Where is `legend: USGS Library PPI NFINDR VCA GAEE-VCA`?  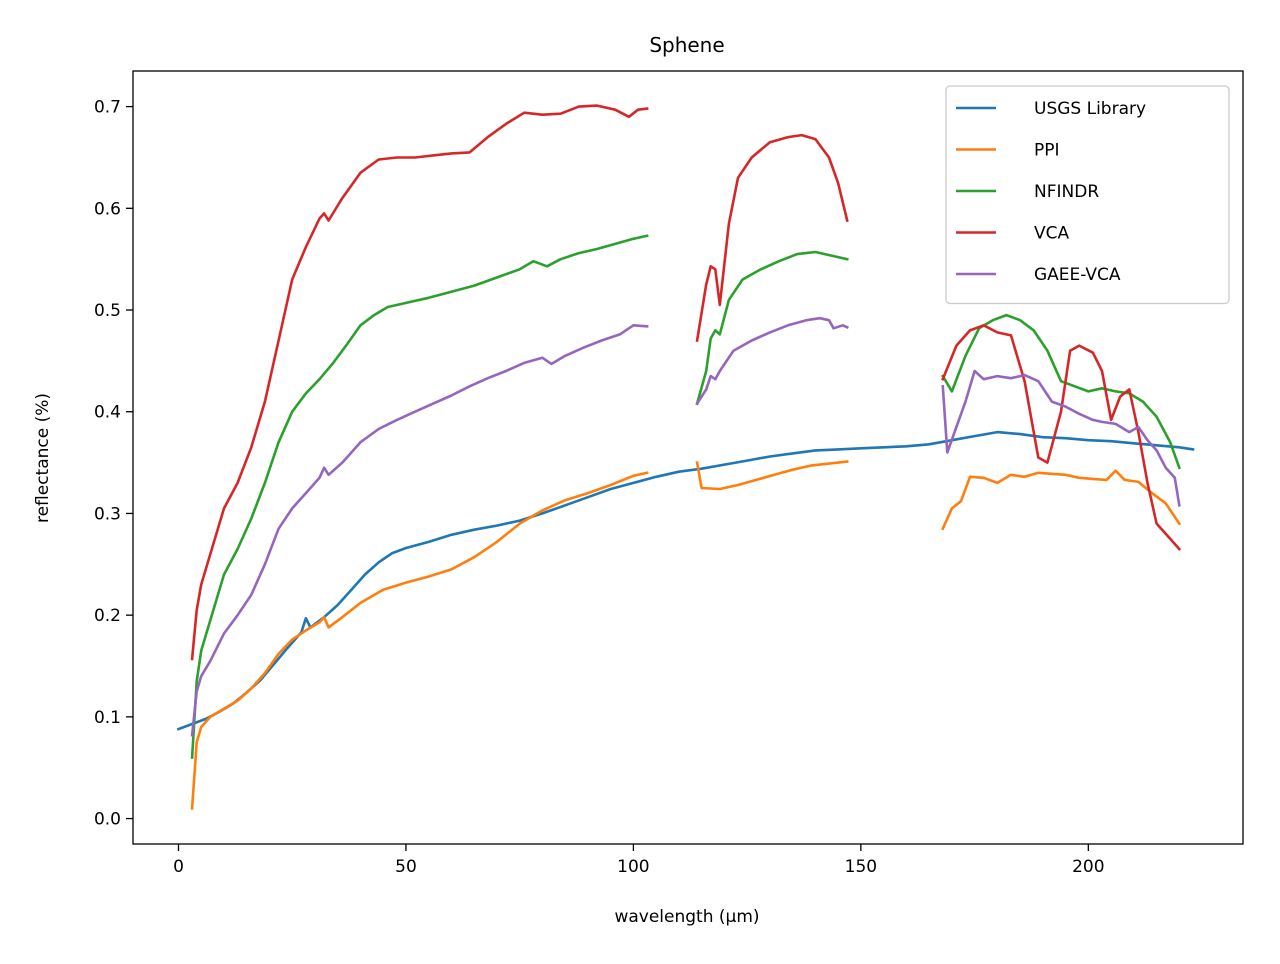 legend: USGS Library PPI NFINDR VCA GAEE-VCA is located at coordinates (1087, 195).